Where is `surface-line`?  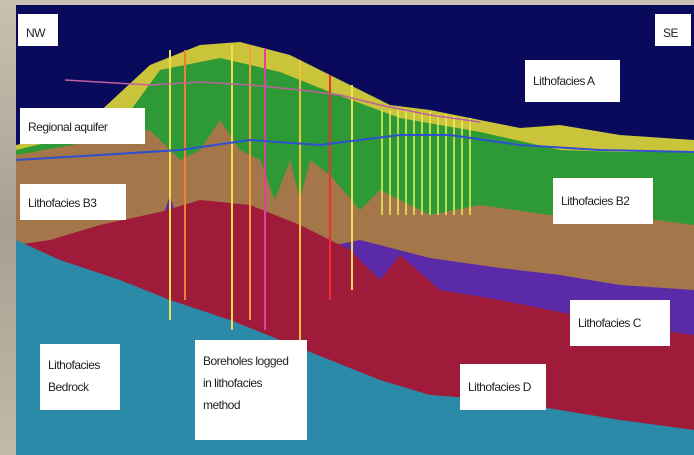
surface-line is located at coordinates (272, 101).